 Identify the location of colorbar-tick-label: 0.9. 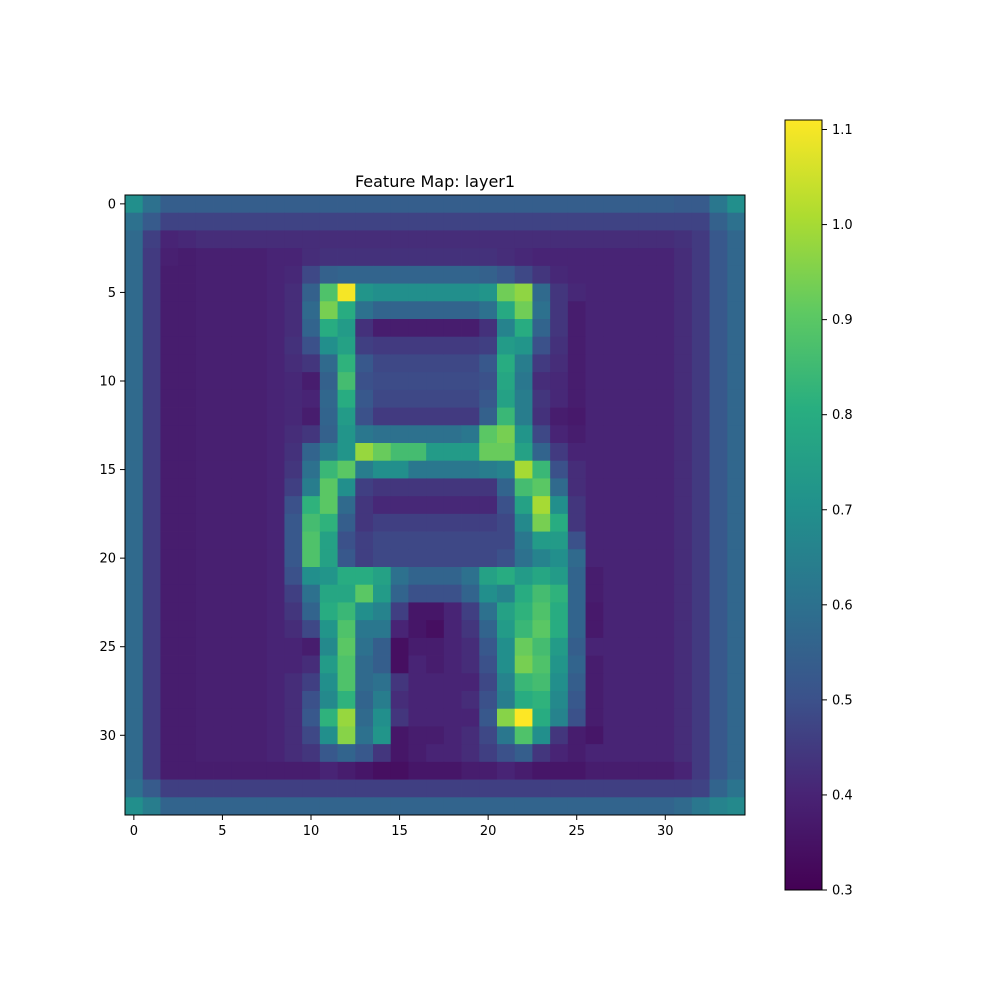
(842, 320).